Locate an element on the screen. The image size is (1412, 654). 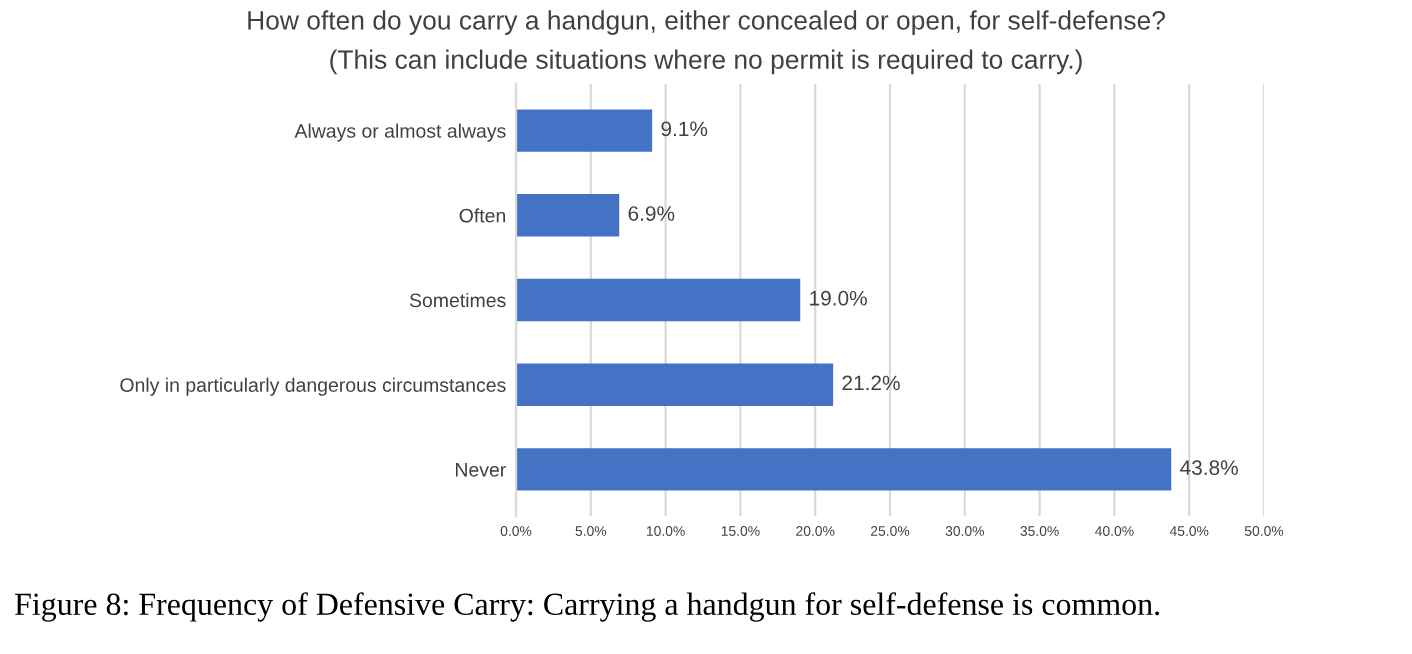
y-tick-label: Only in particularly dangerous circumstances is located at coordinates (313, 386).